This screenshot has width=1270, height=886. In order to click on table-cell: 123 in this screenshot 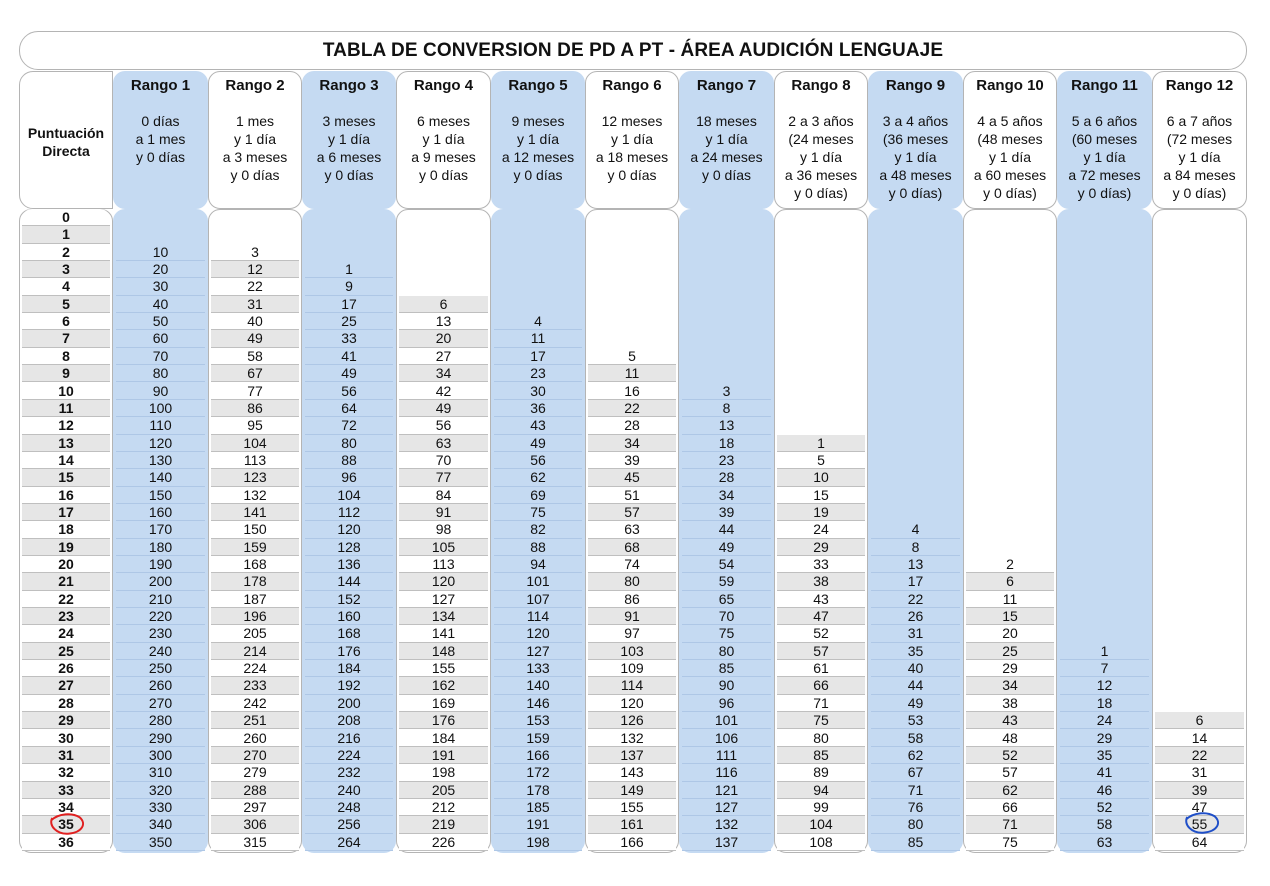, I will do `click(255, 478)`.